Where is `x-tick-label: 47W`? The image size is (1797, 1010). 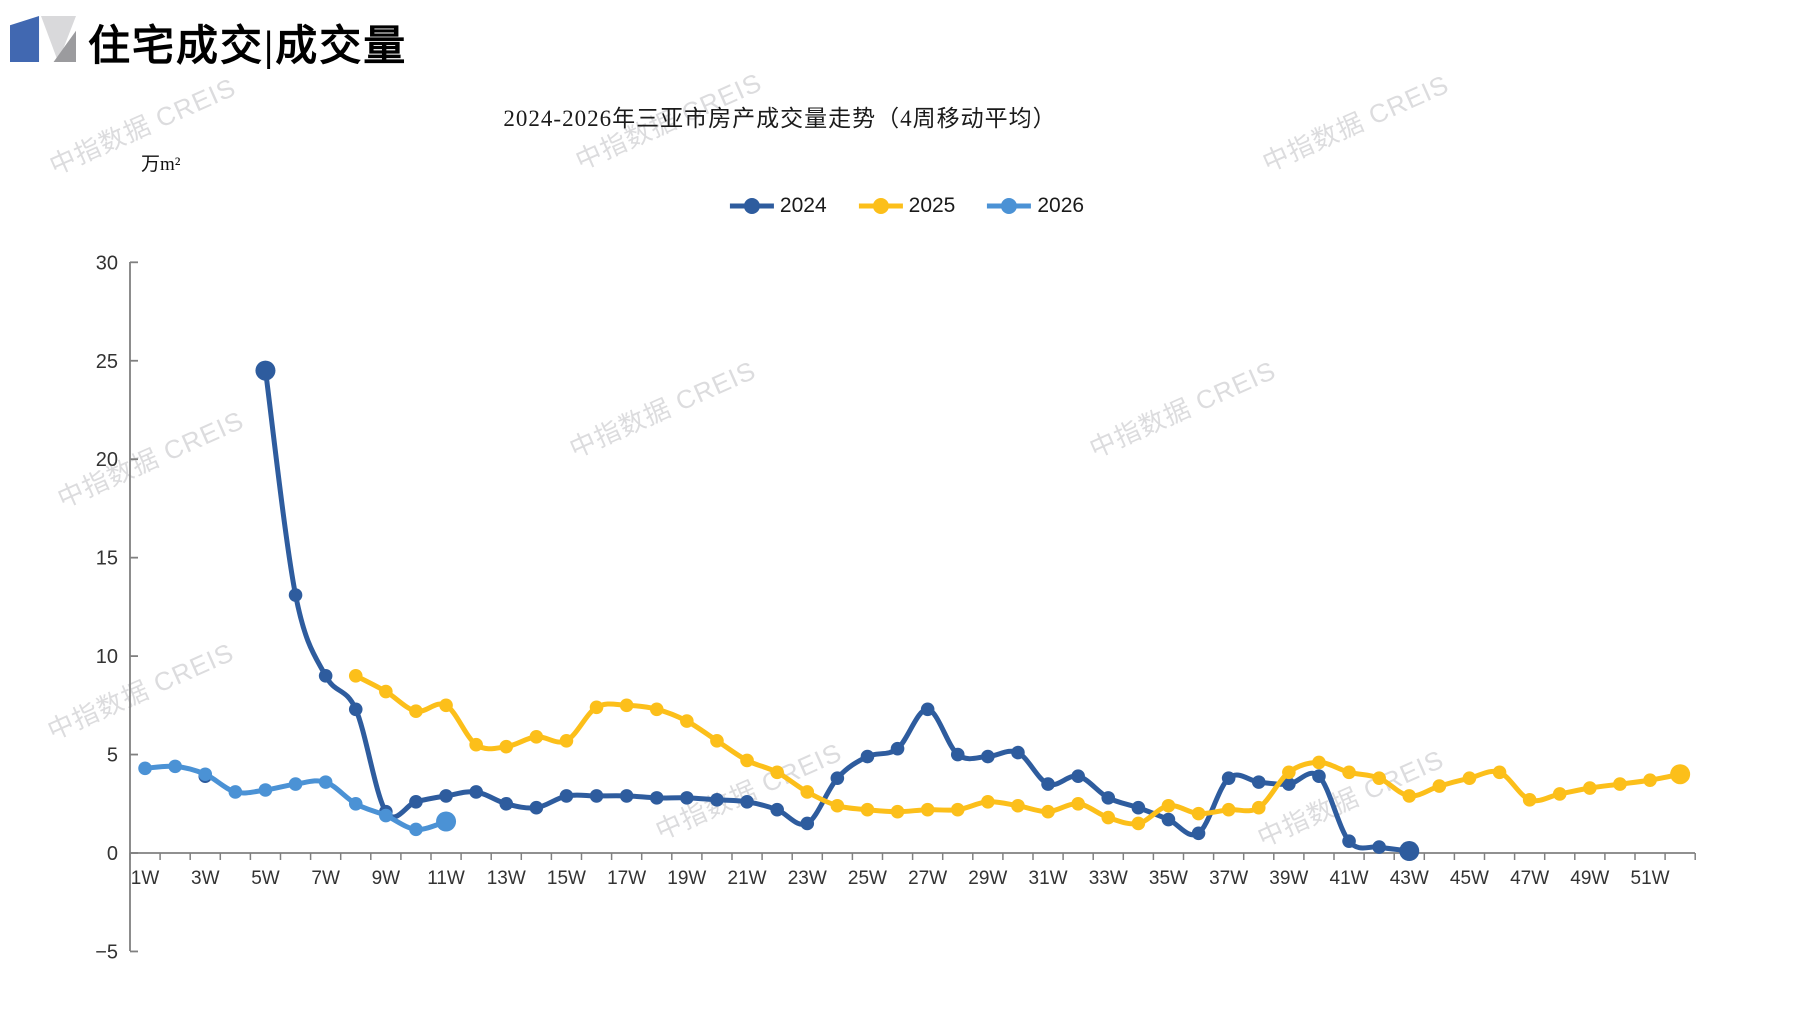 x-tick-label: 47W is located at coordinates (1529, 878).